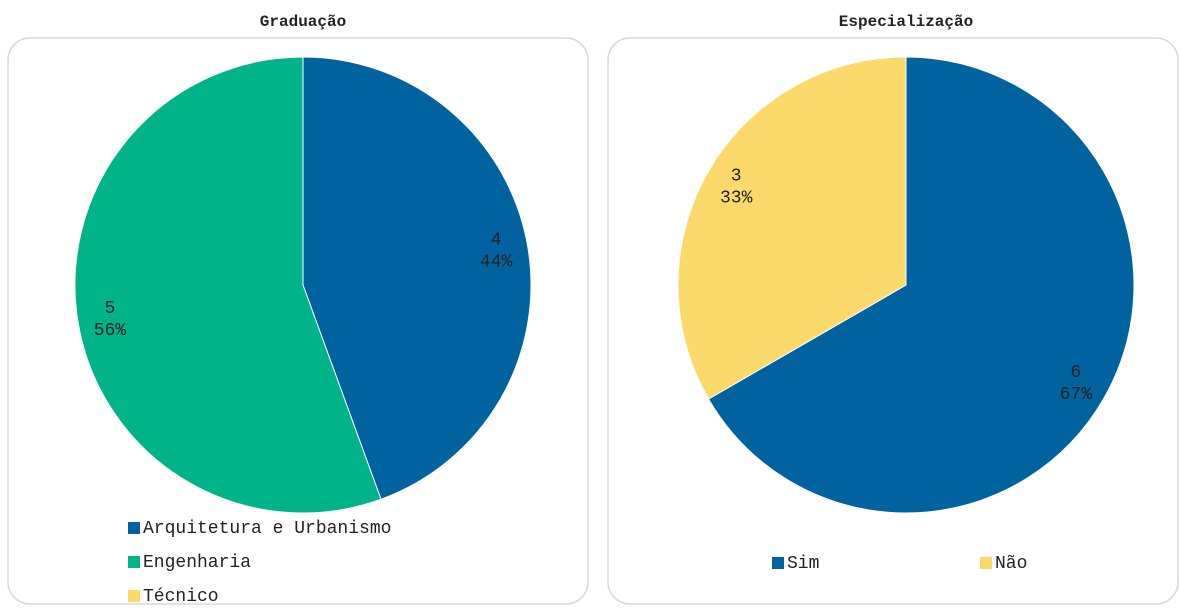  I want to click on data-label: 4, so click(496, 241).